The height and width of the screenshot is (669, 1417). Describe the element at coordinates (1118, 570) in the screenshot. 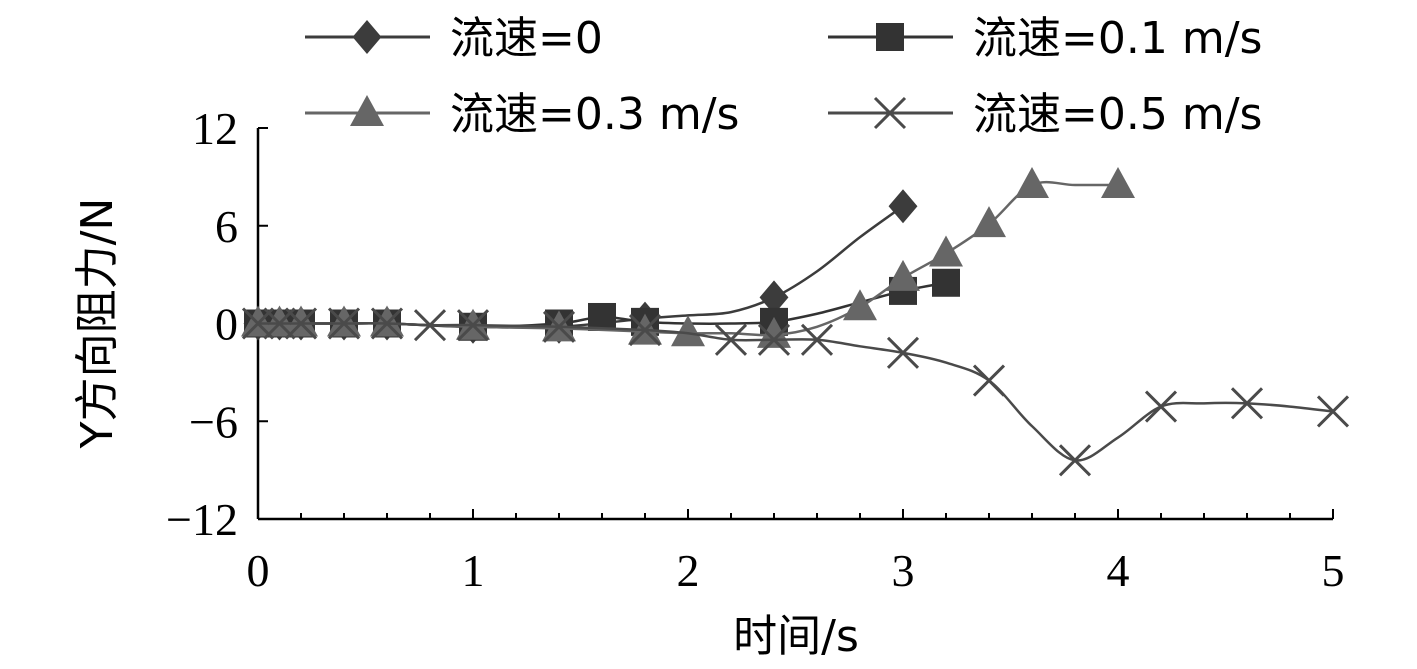

I see `x-tick-label: 4` at that location.